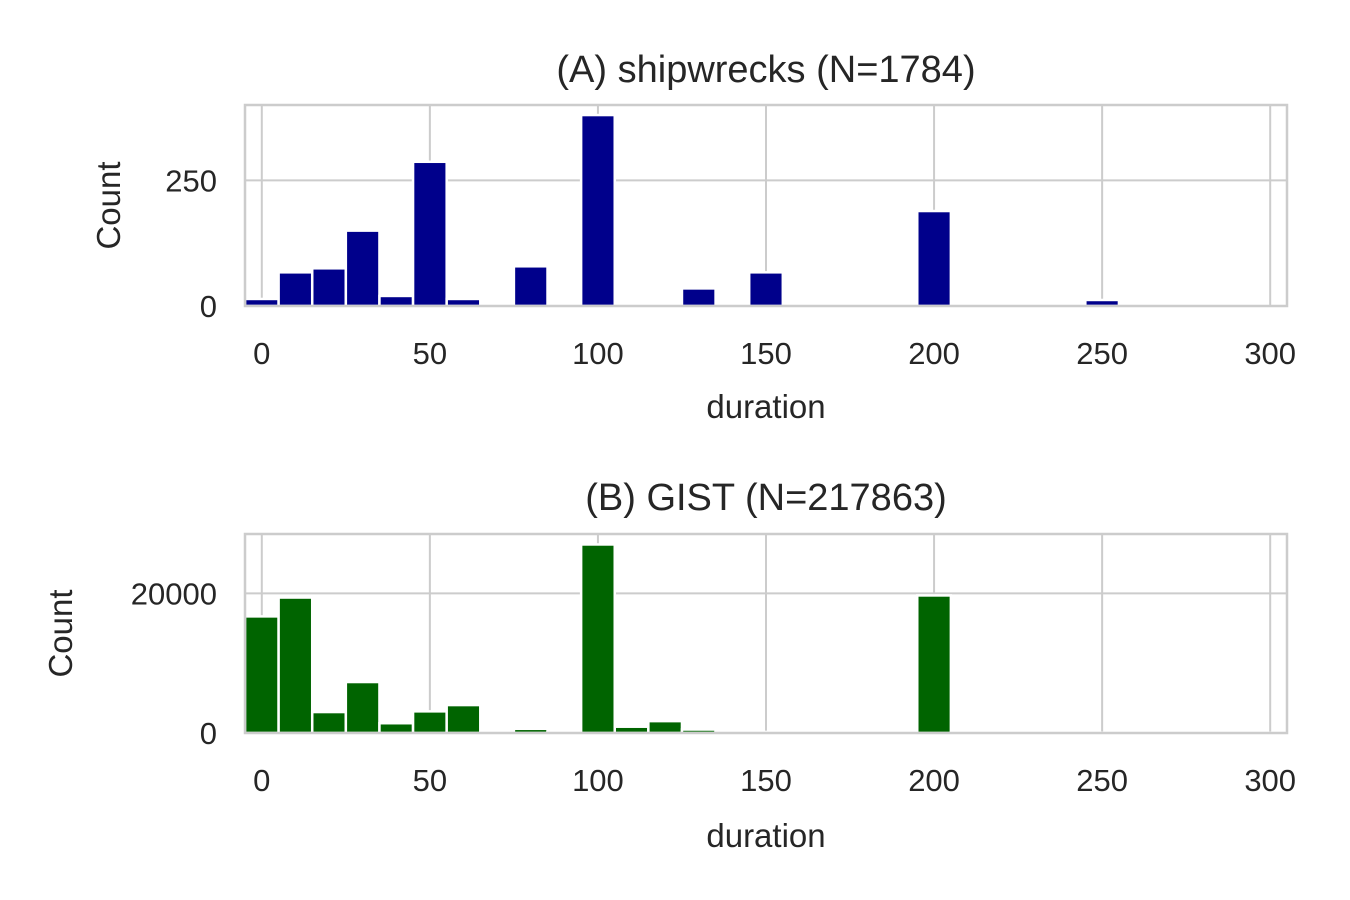  What do you see at coordinates (261, 780) in the screenshot?
I see `x-tick-label-b-0: 0` at bounding box center [261, 780].